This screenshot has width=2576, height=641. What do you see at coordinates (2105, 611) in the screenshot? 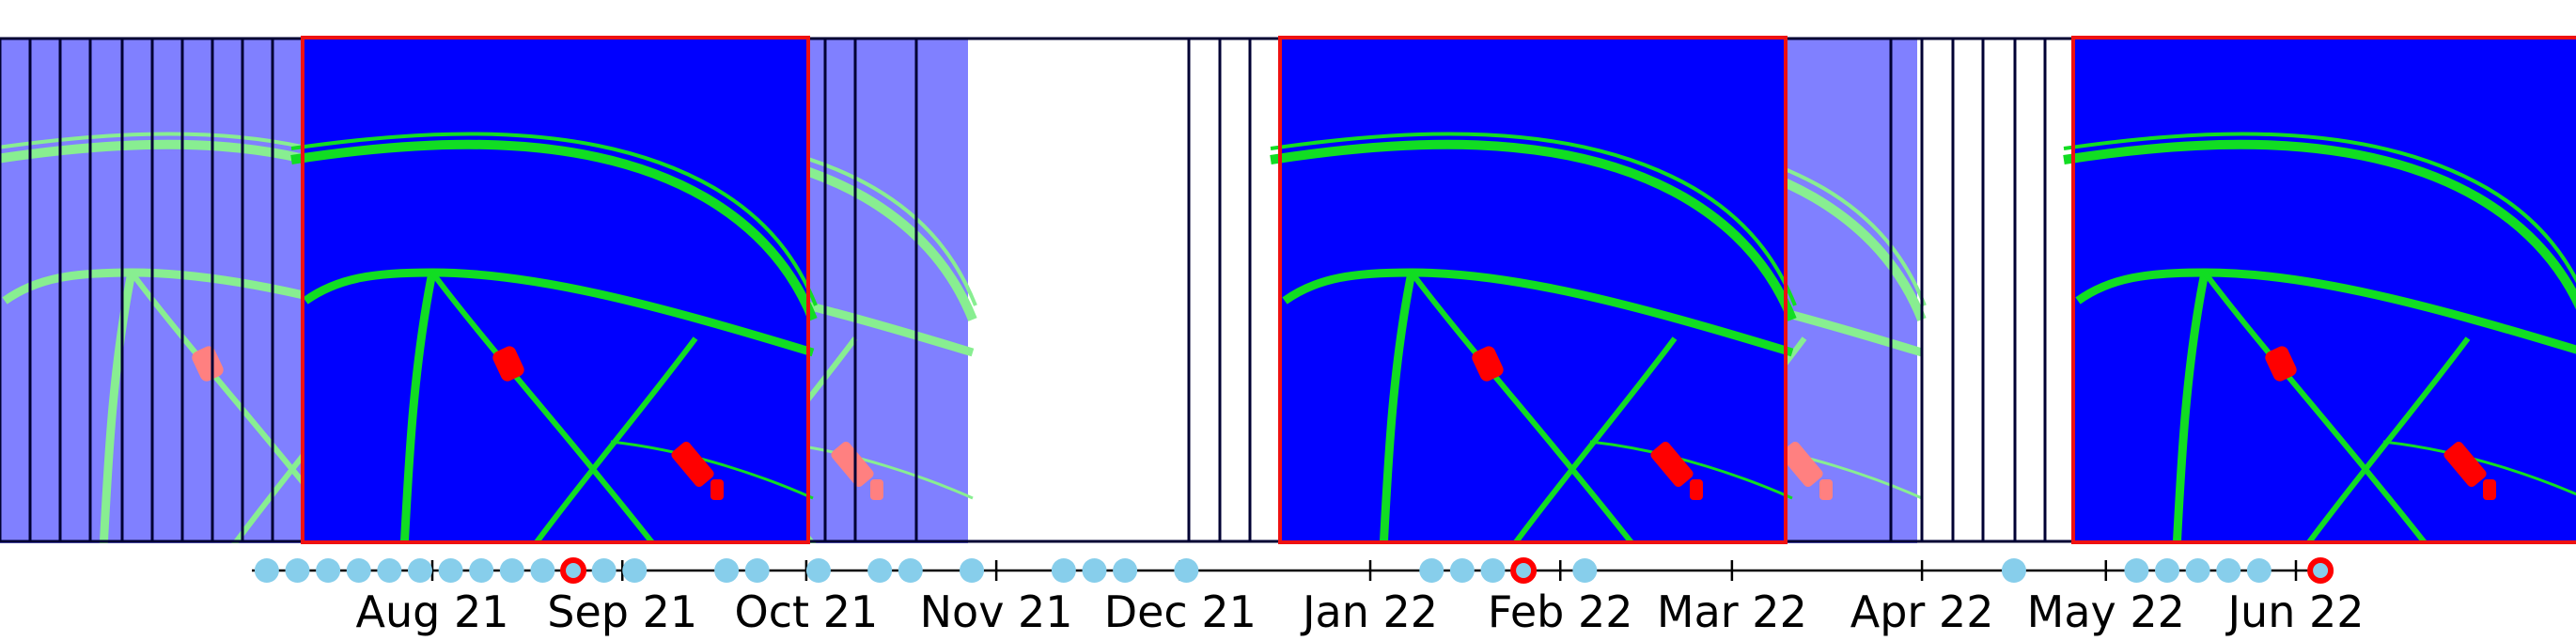
I see `tick-label: May 22` at bounding box center [2105, 611].